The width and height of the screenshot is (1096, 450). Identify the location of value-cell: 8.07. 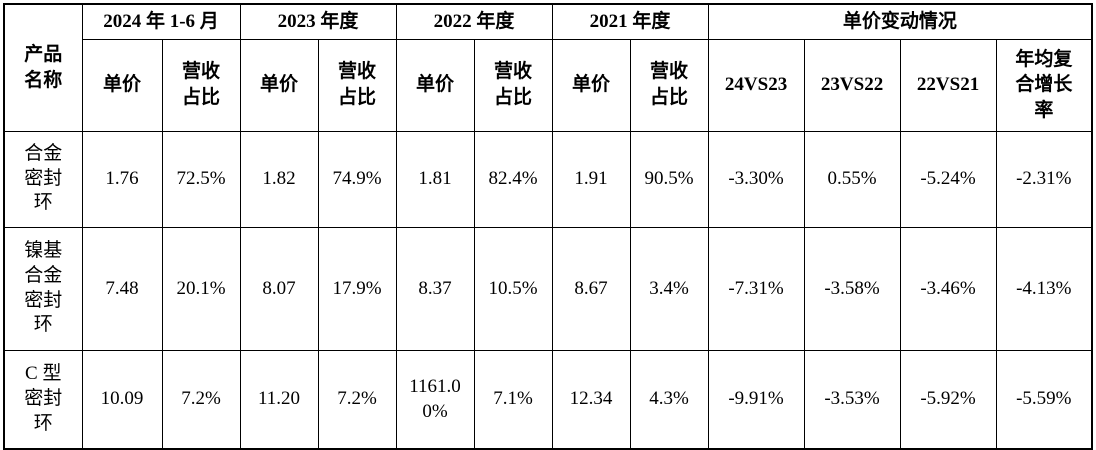
(279, 288).